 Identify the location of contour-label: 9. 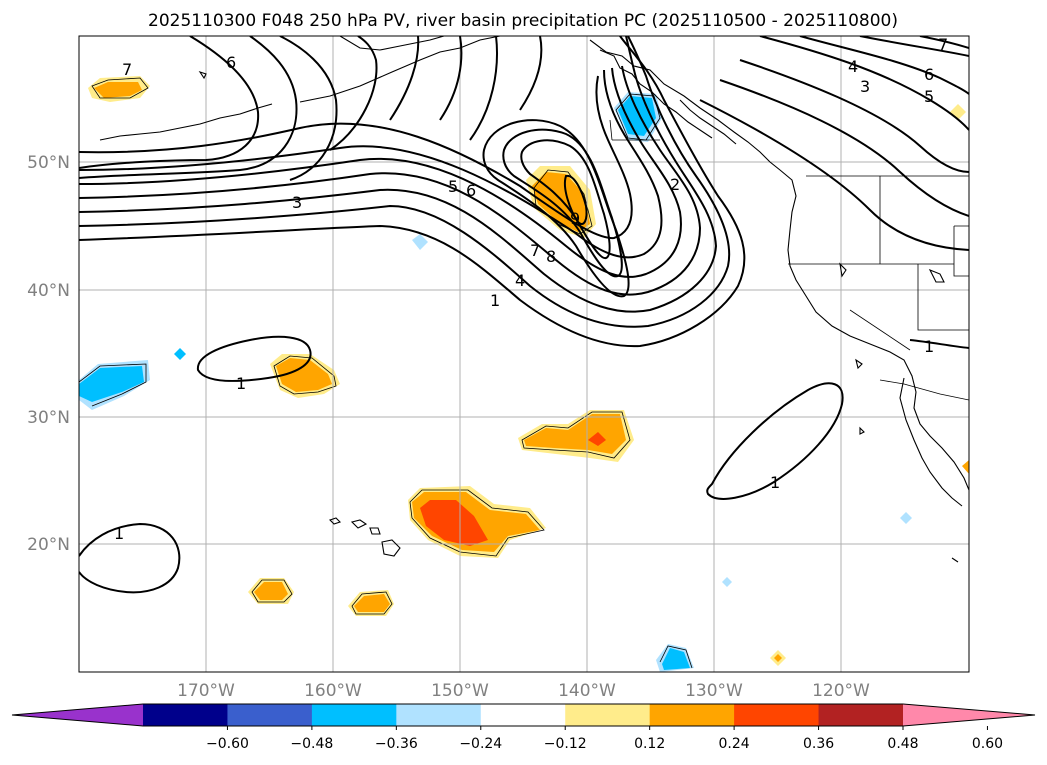
(575, 218).